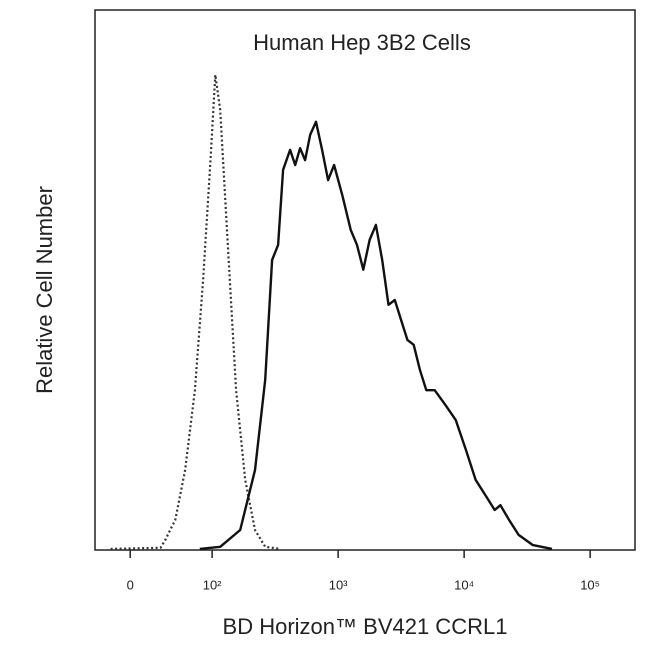 The width and height of the screenshot is (650, 650). I want to click on x-axis-label: BD Horizon™ BV421 CCRL1, so click(365, 626).